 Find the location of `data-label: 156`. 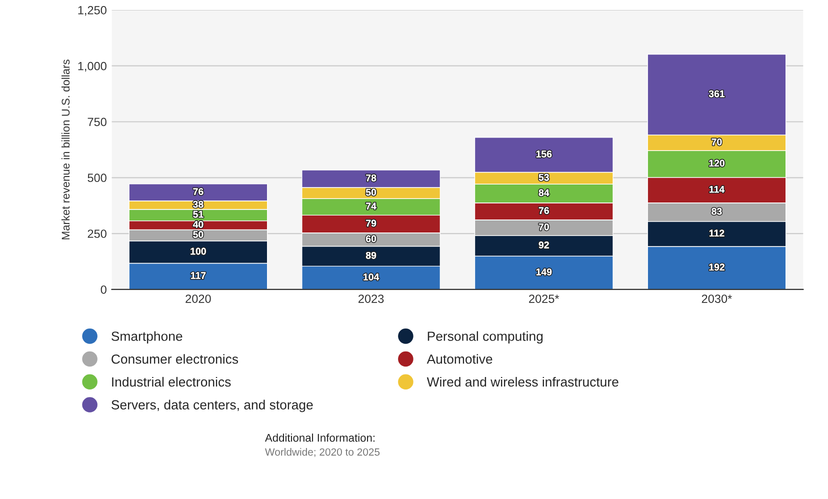

data-label: 156 is located at coordinates (544, 154).